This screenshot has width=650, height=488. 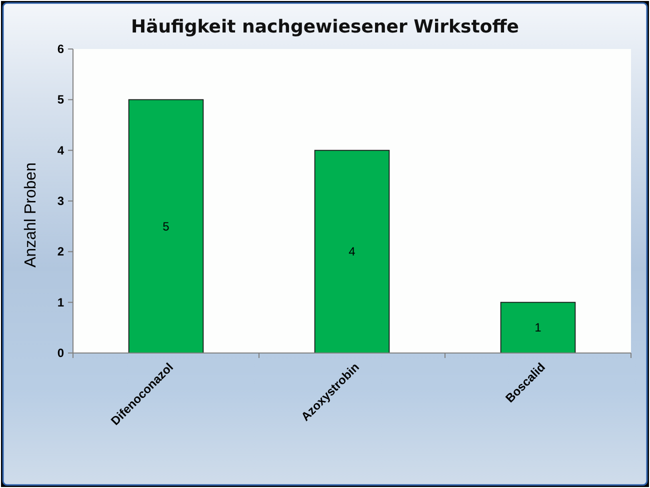 What do you see at coordinates (60, 49) in the screenshot?
I see `y-tick-label: 6` at bounding box center [60, 49].